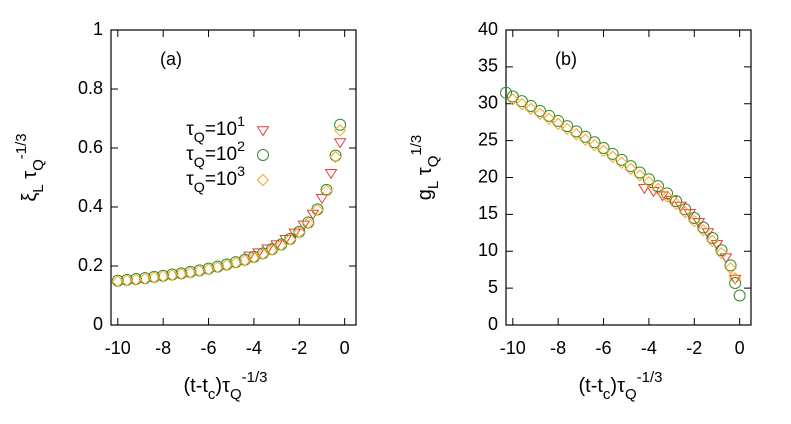  I want to click on y-tick-label: 25, so click(488, 139).